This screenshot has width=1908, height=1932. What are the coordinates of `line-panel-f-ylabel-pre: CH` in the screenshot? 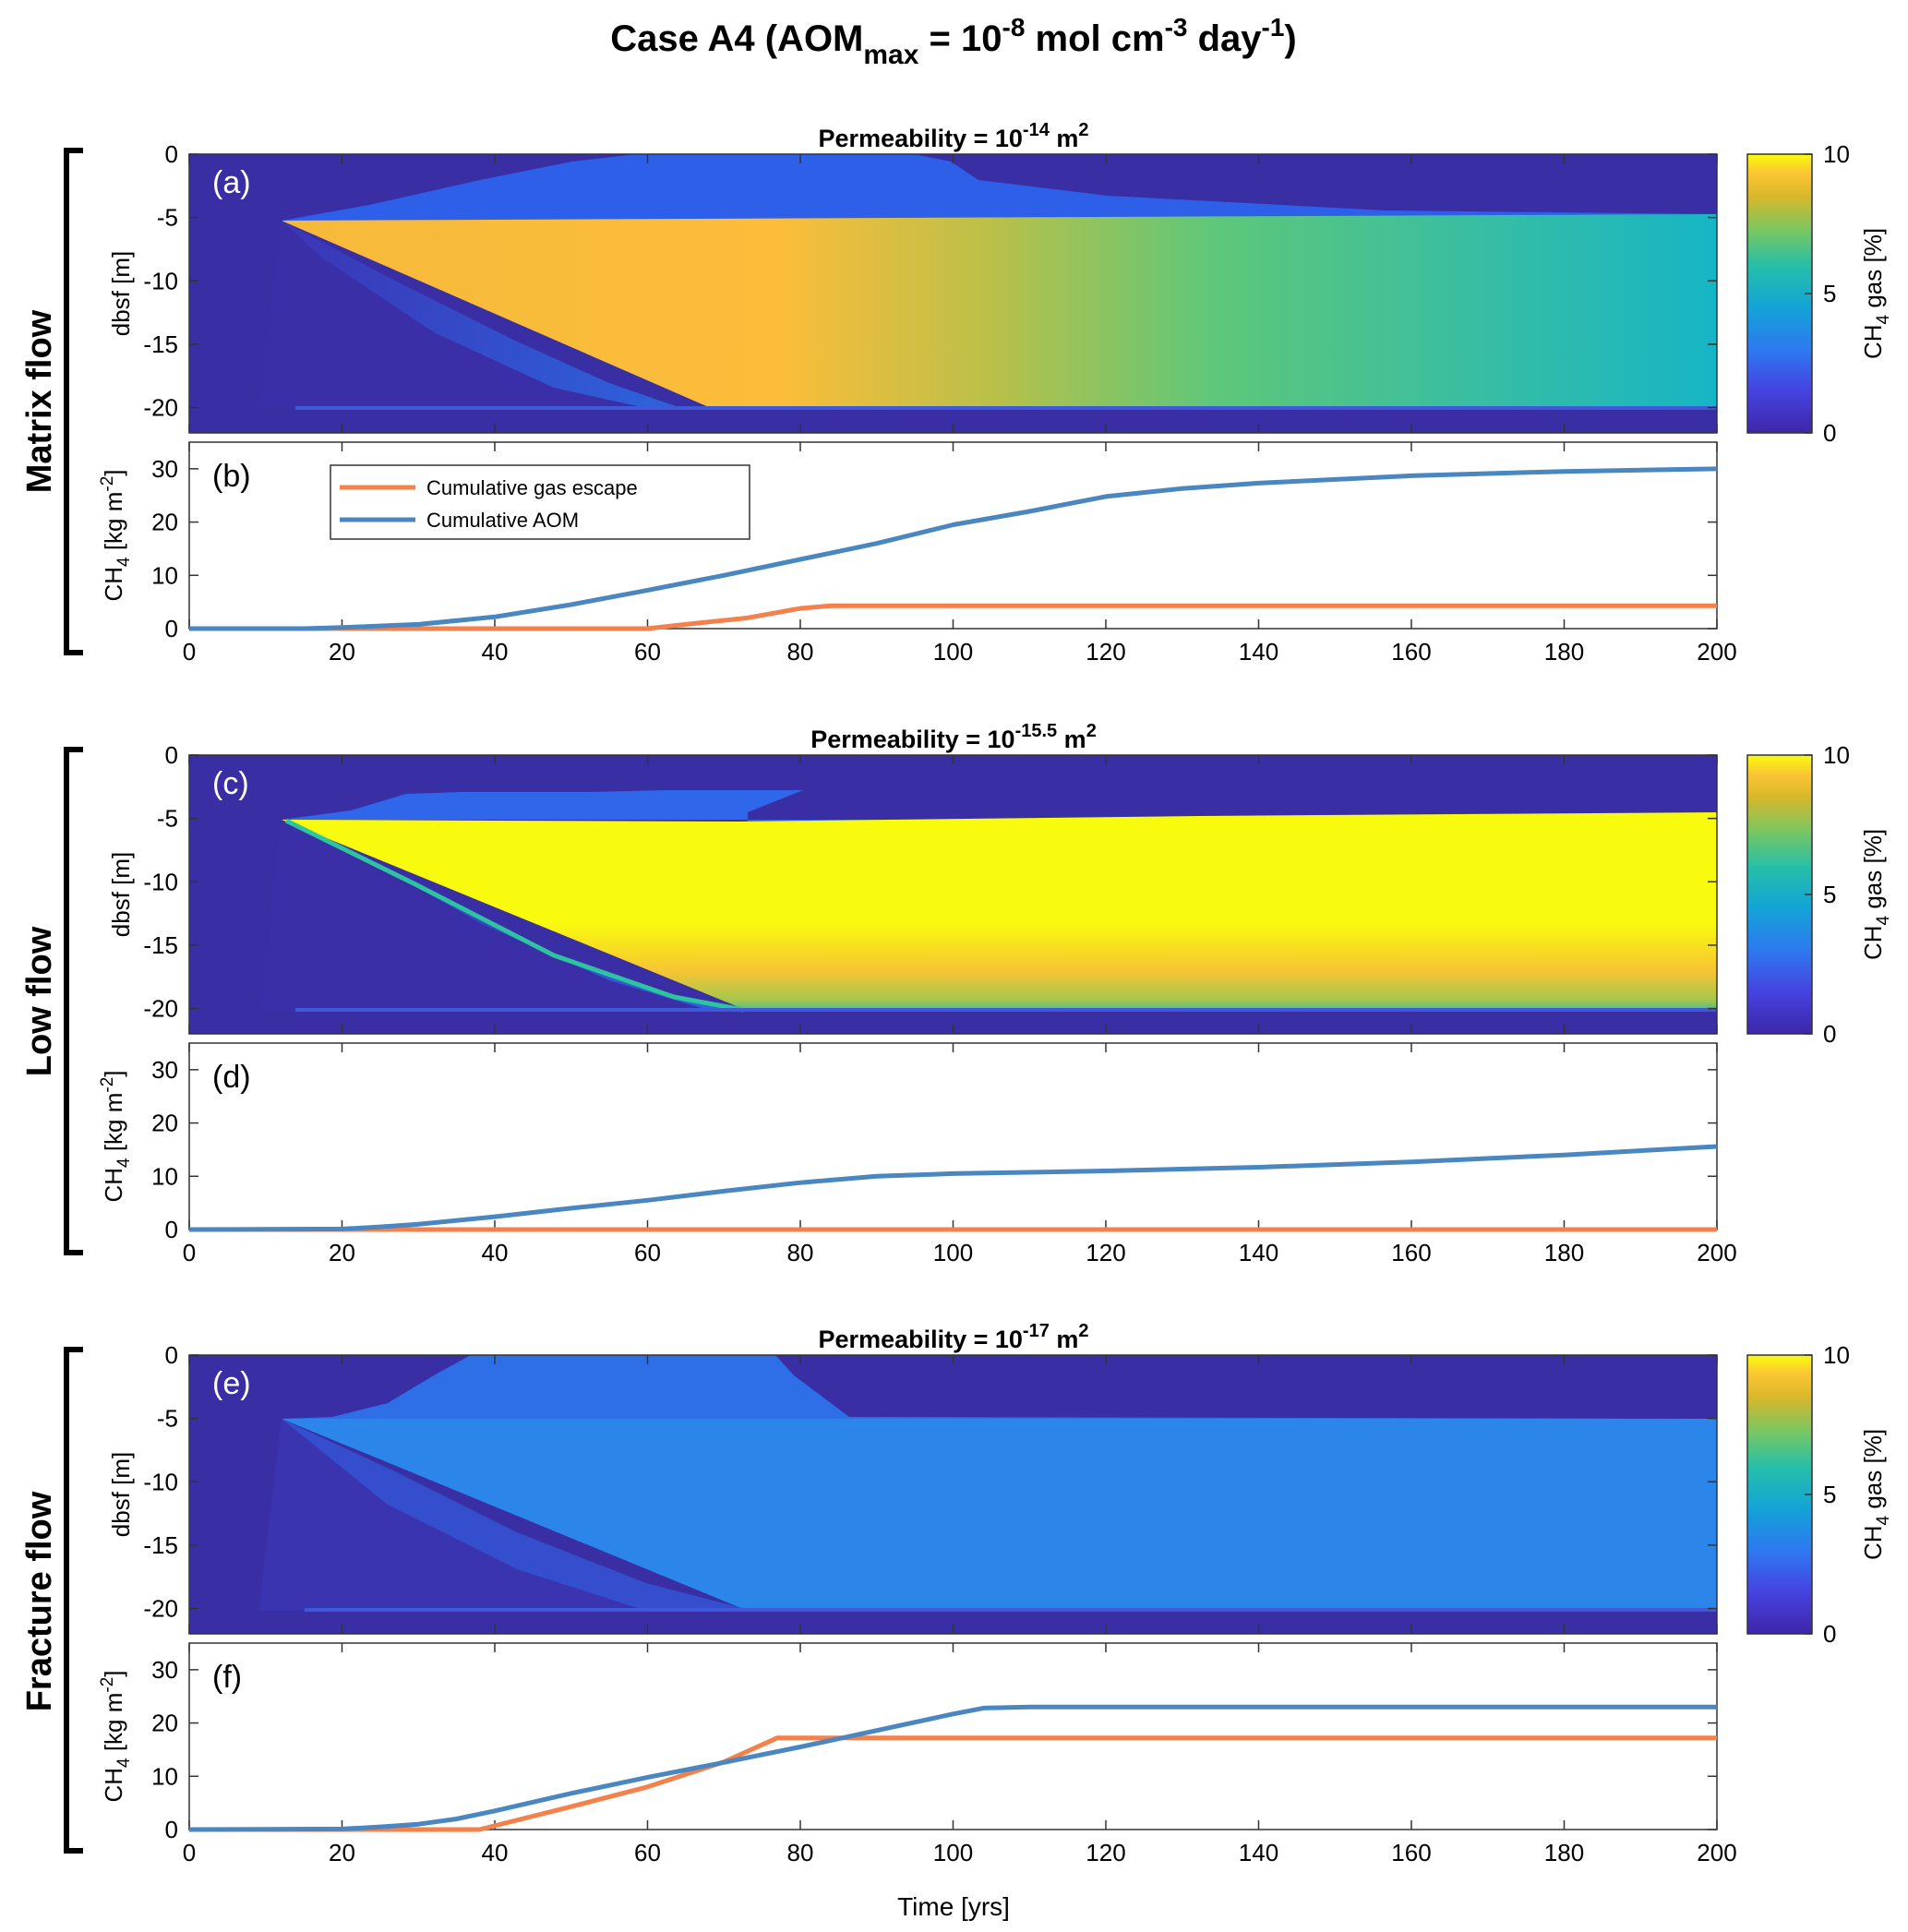 It's located at (113, 1785).